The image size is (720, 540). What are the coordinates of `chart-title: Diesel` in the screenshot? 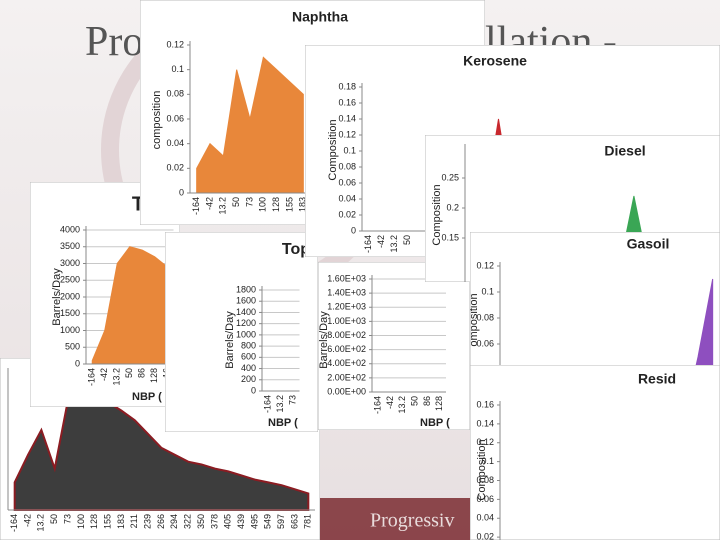 It's located at (624, 151).